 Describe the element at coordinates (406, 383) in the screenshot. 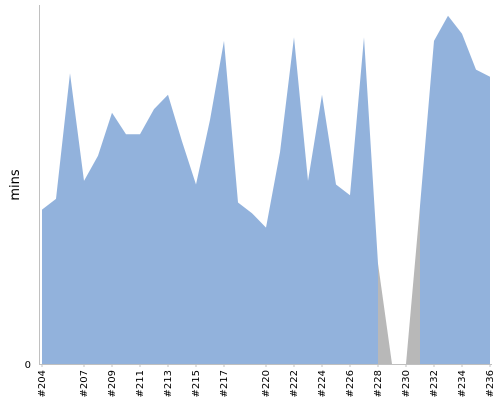

I see `x-tick-label: #230` at that location.